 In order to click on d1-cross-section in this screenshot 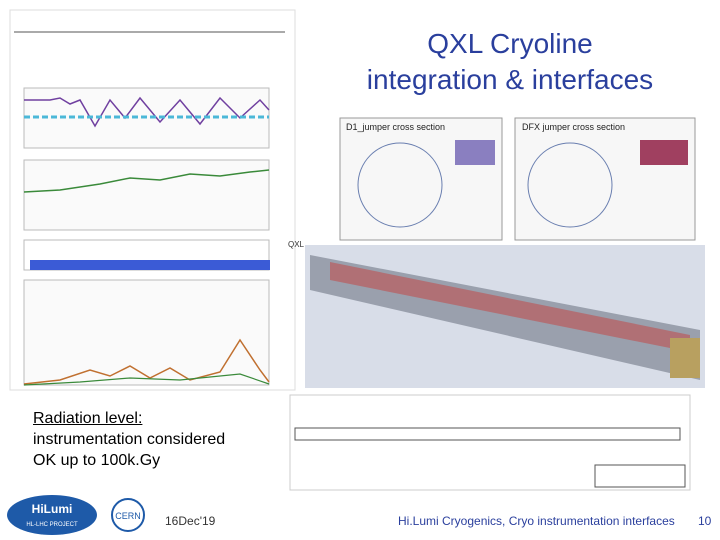, I will do `click(421, 179)`.